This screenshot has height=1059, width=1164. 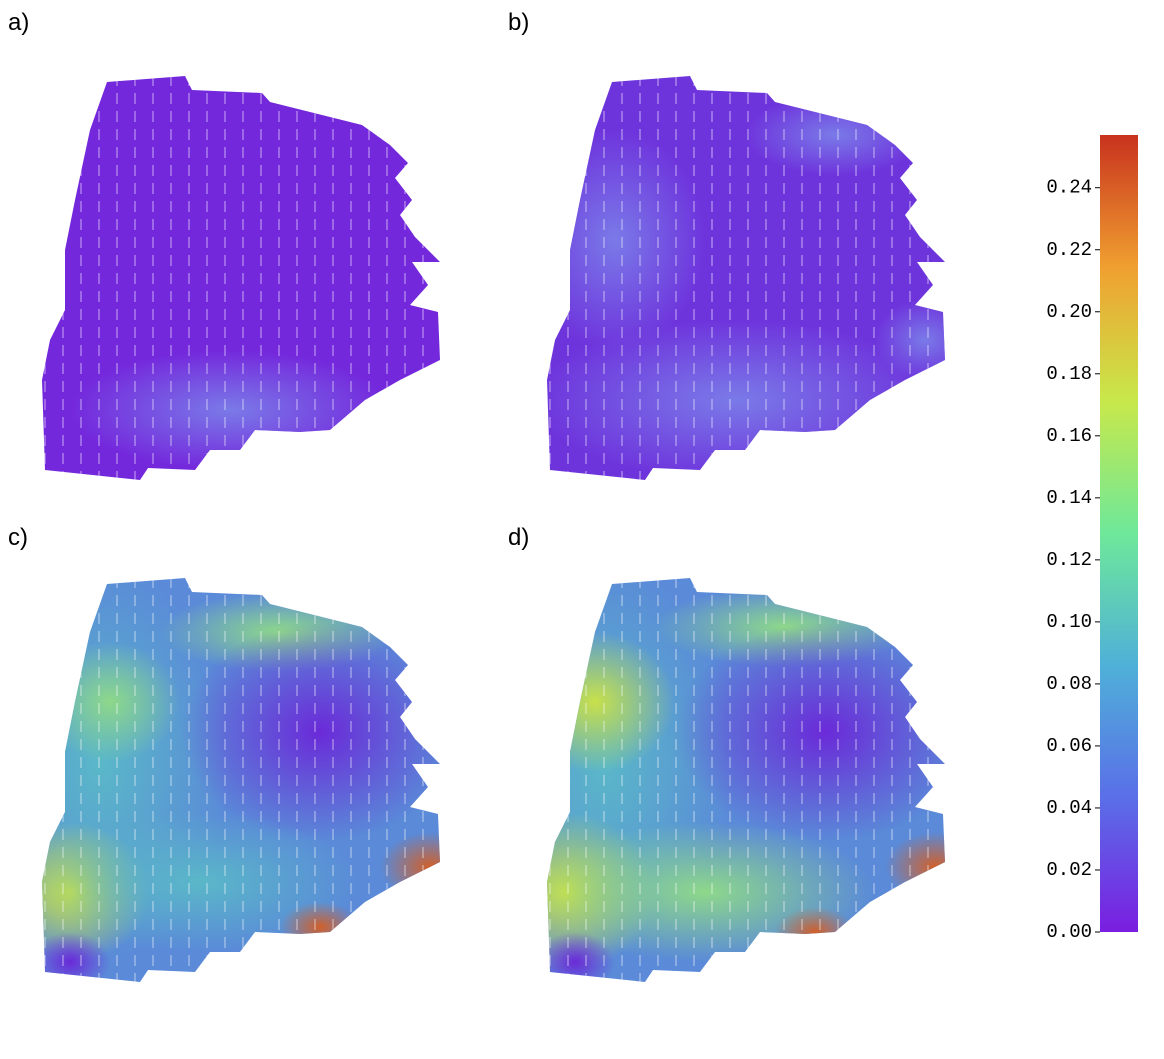 What do you see at coordinates (18, 537) in the screenshot?
I see `panel-label: c)` at bounding box center [18, 537].